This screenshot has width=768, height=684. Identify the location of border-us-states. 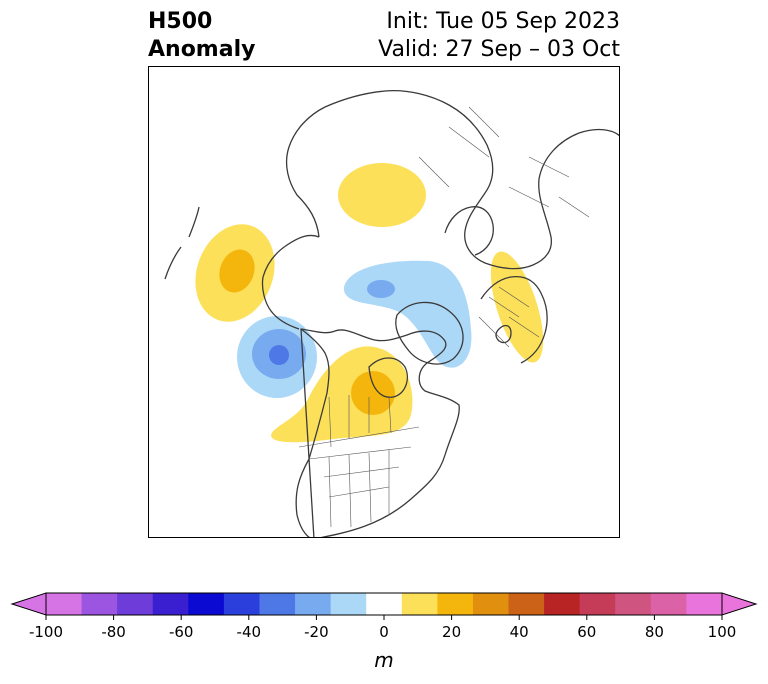
(359, 489).